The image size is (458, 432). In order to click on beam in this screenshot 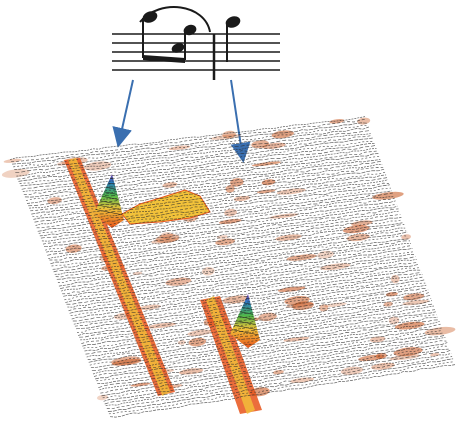, I will do `click(164, 59)`.